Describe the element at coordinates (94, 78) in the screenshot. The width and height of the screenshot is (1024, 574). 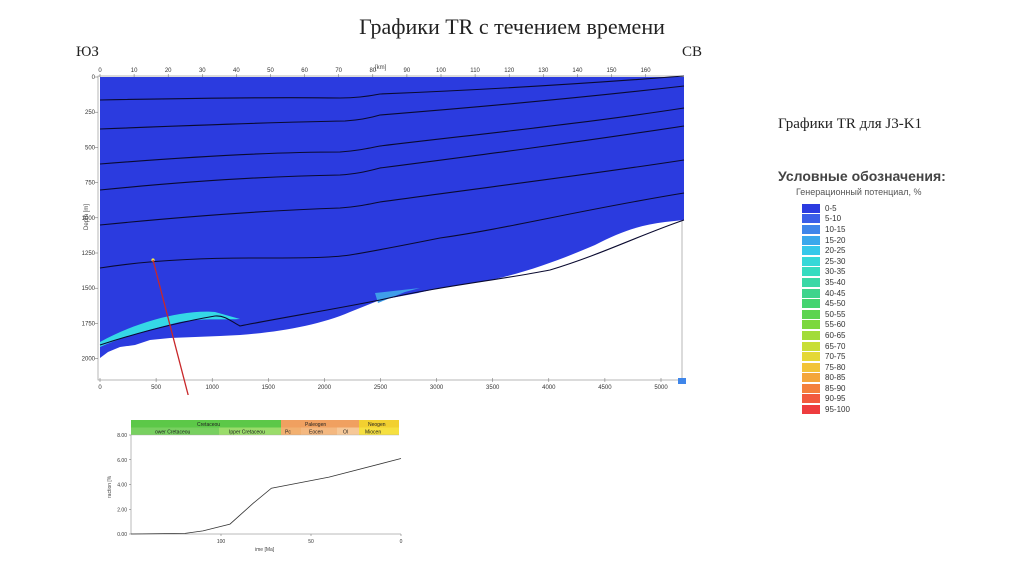
I see `depth-axis-tick-label: 0` at that location.